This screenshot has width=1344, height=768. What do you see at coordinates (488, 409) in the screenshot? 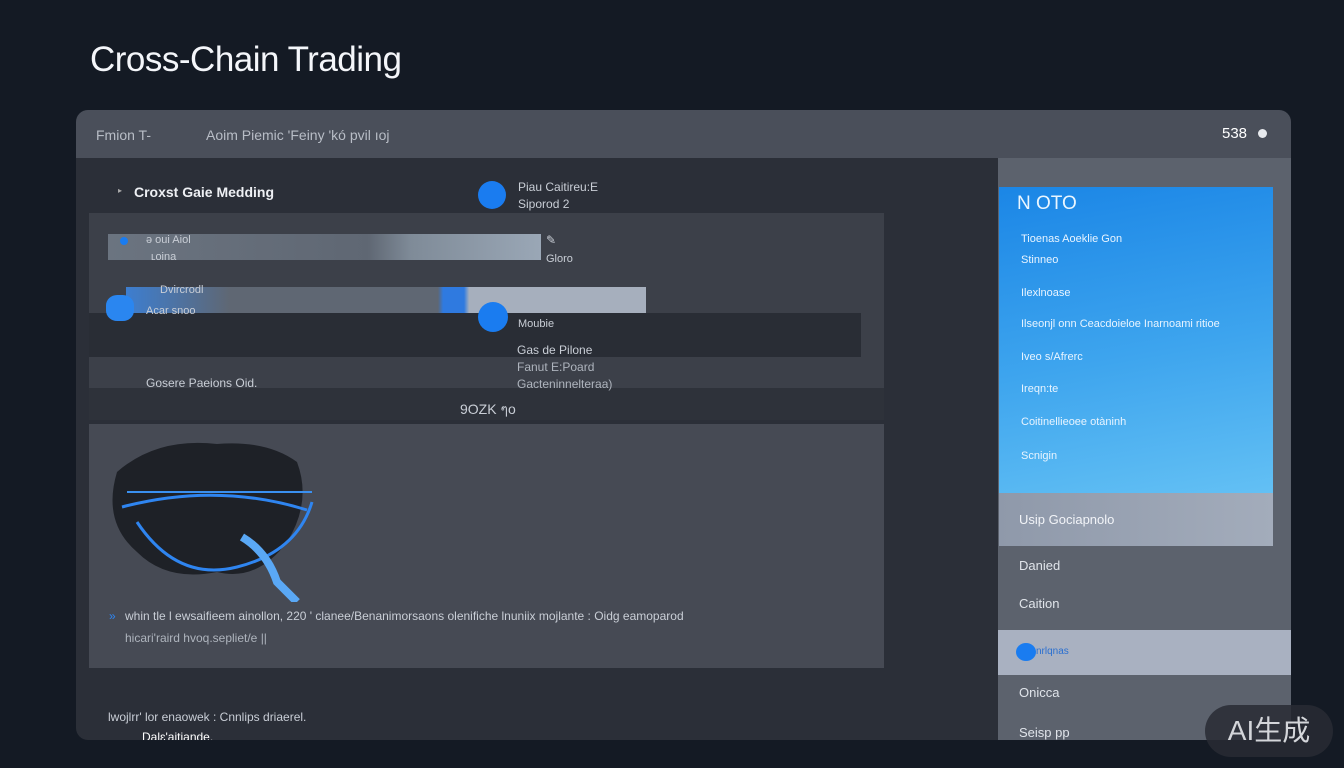
I see `fee-value: 9OZK ๆo` at bounding box center [488, 409].